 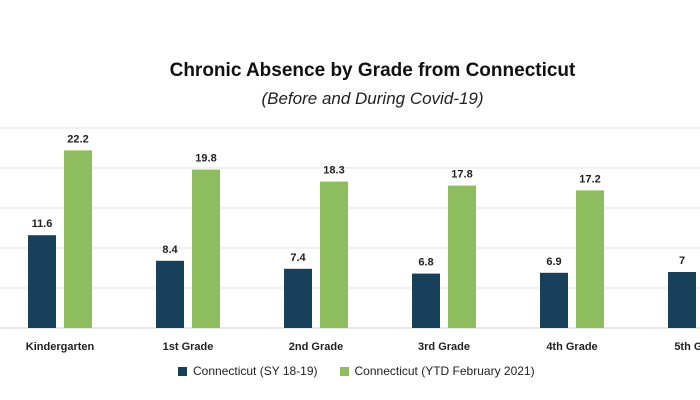 I want to click on legend-label-ytd2021: Connecticut (YTD February 2021), so click(x=444, y=371).